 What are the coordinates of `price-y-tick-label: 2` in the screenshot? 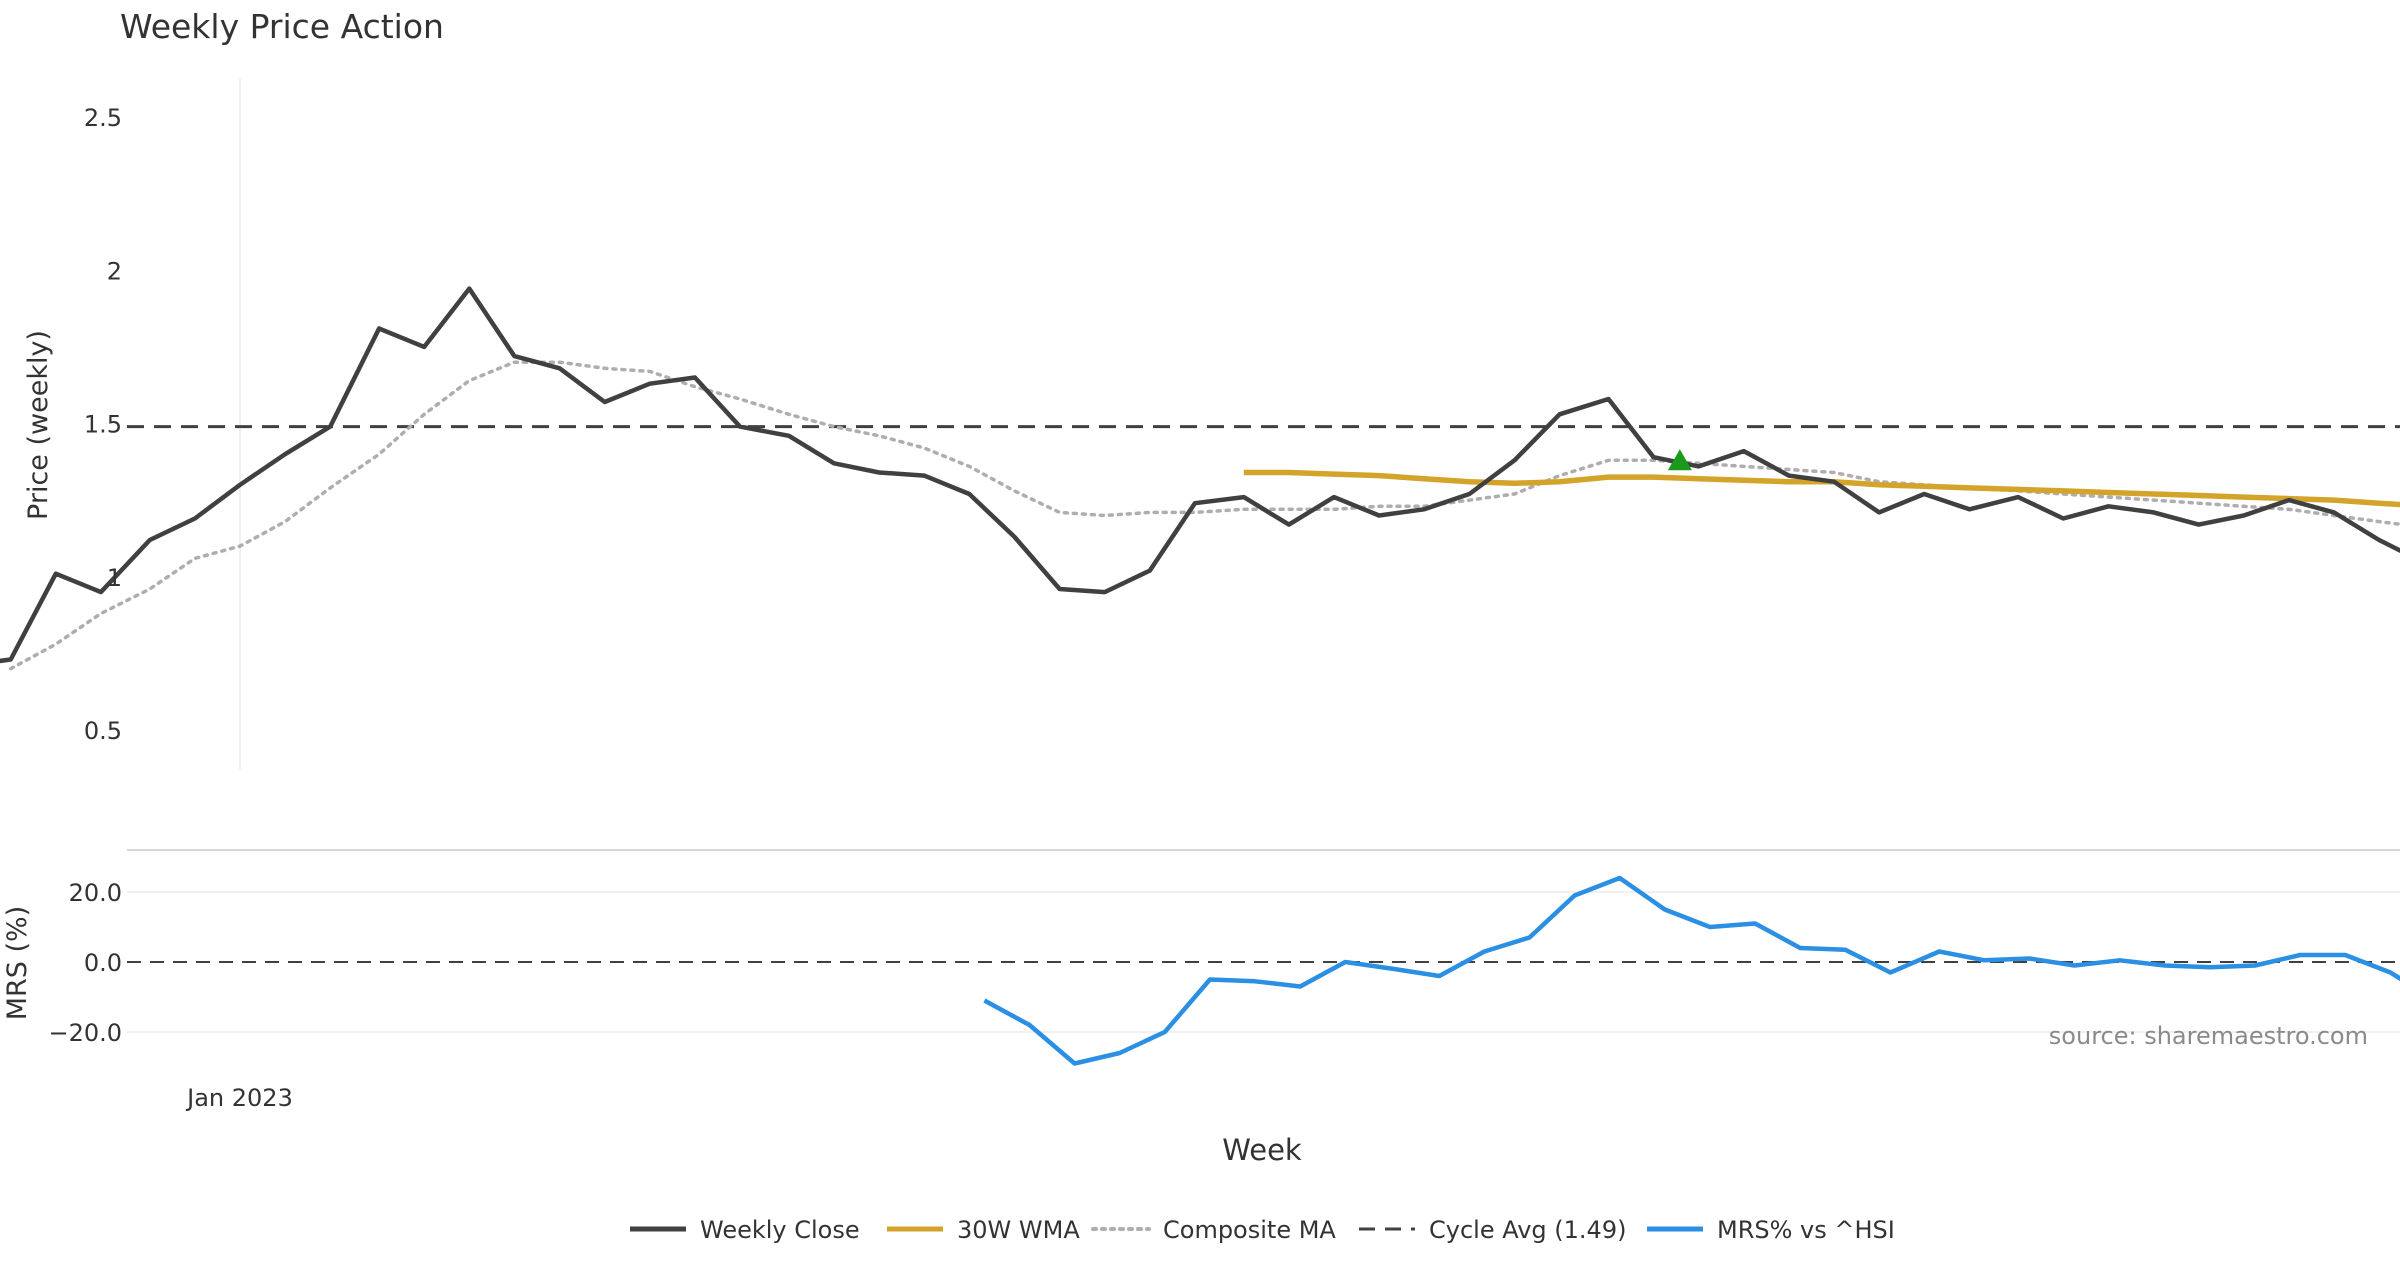 It's located at (114, 271).